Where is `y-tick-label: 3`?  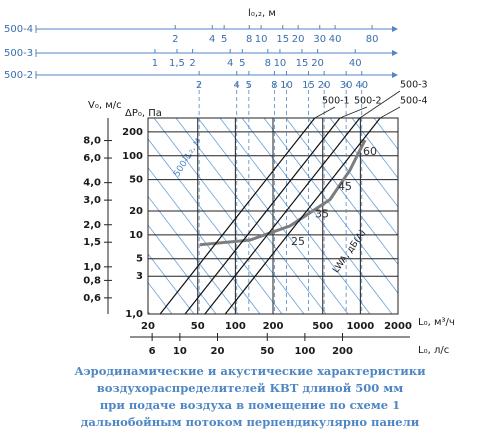
y-tick-label: 3 is located at coordinates (139, 276).